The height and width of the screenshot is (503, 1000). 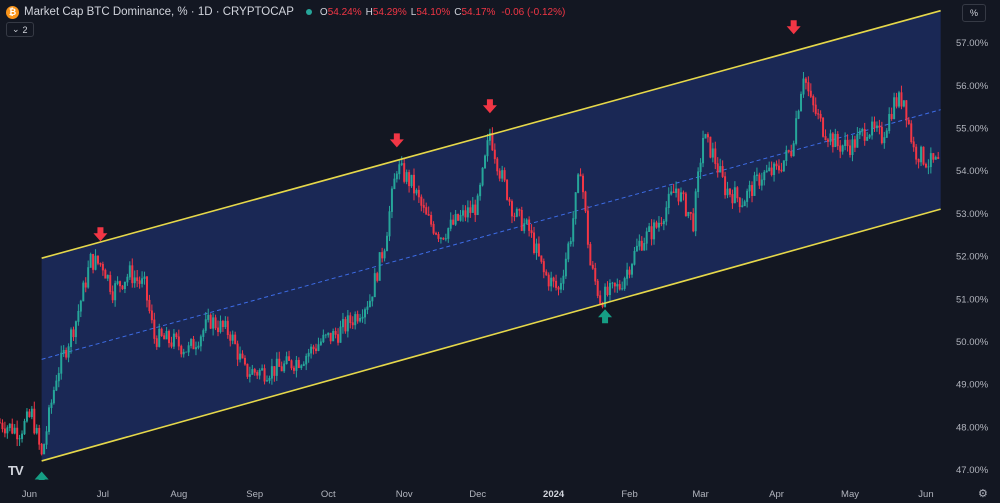 I want to click on time-tick-label: Aug, so click(x=178, y=494).